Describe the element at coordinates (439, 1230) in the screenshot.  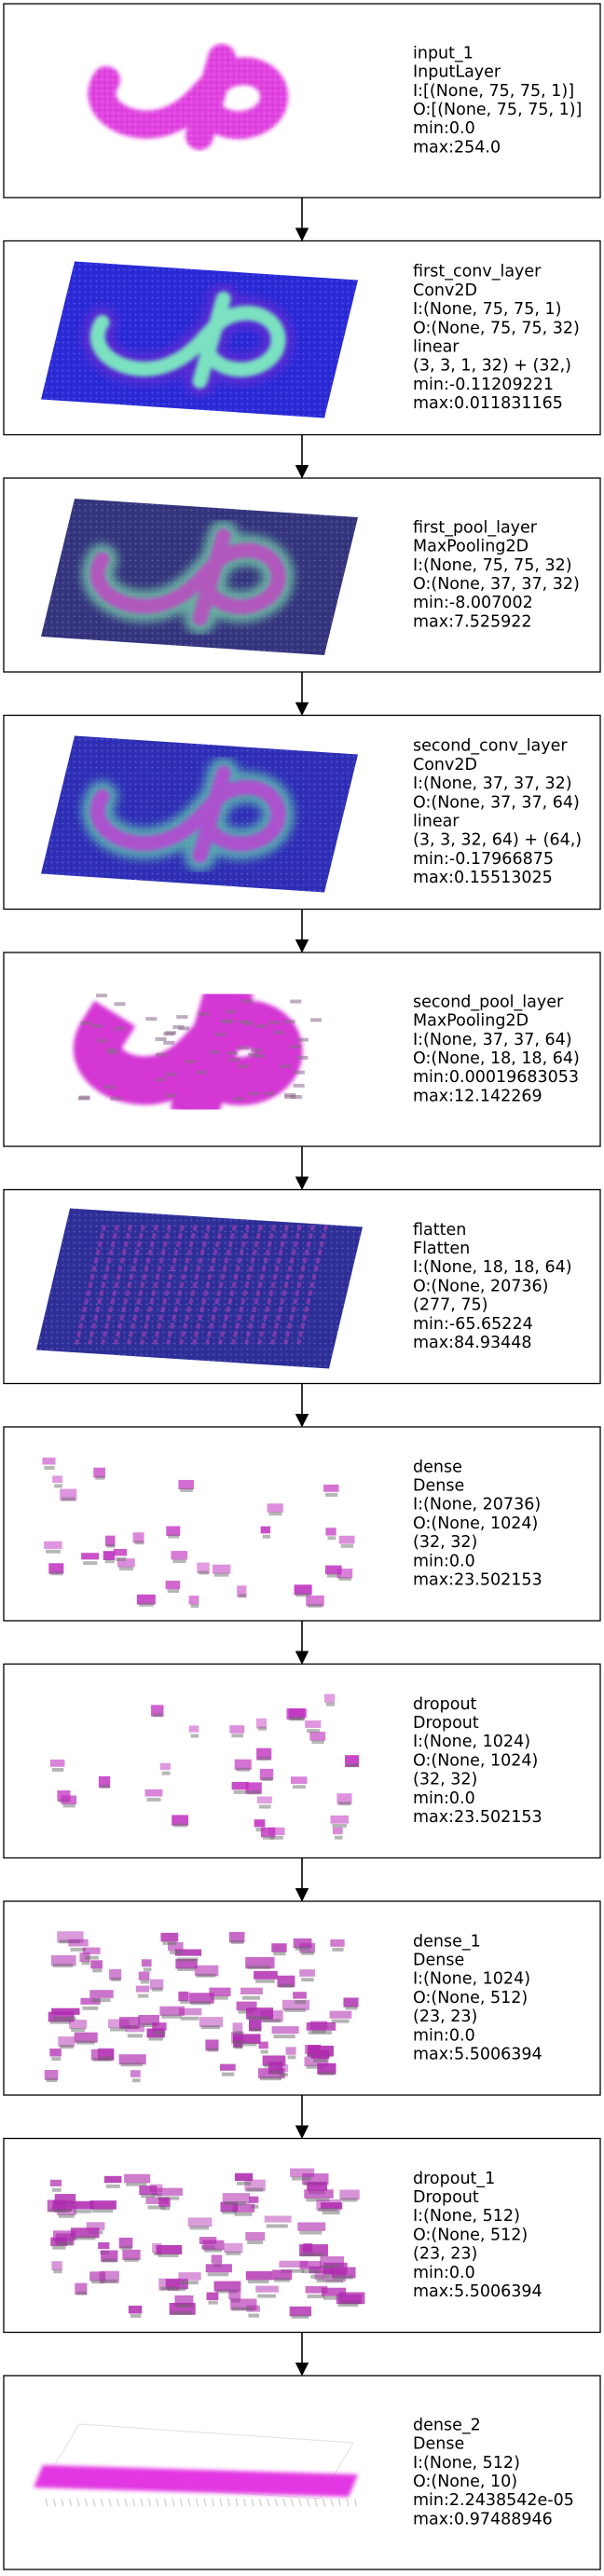
I see `layer-name-label: flatten` at that location.